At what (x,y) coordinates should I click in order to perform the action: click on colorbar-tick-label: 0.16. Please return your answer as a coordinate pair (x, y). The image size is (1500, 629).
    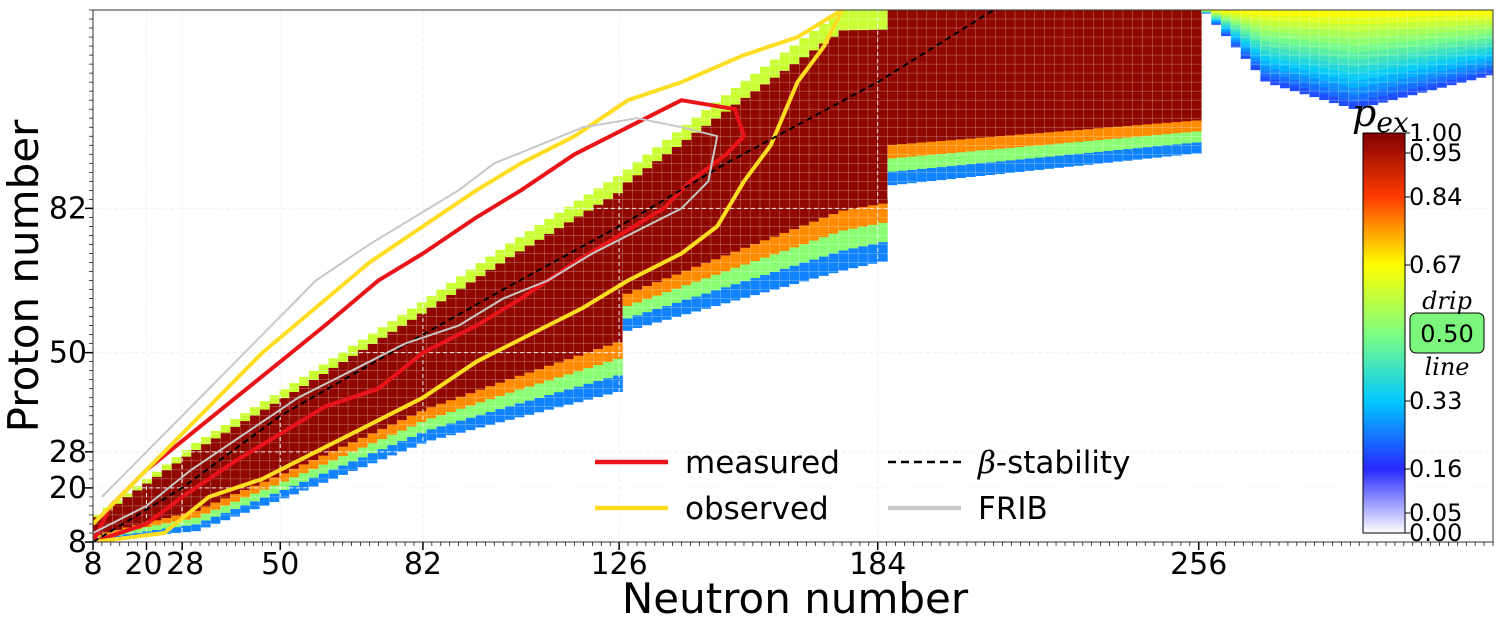
    Looking at the image, I should click on (1435, 469).